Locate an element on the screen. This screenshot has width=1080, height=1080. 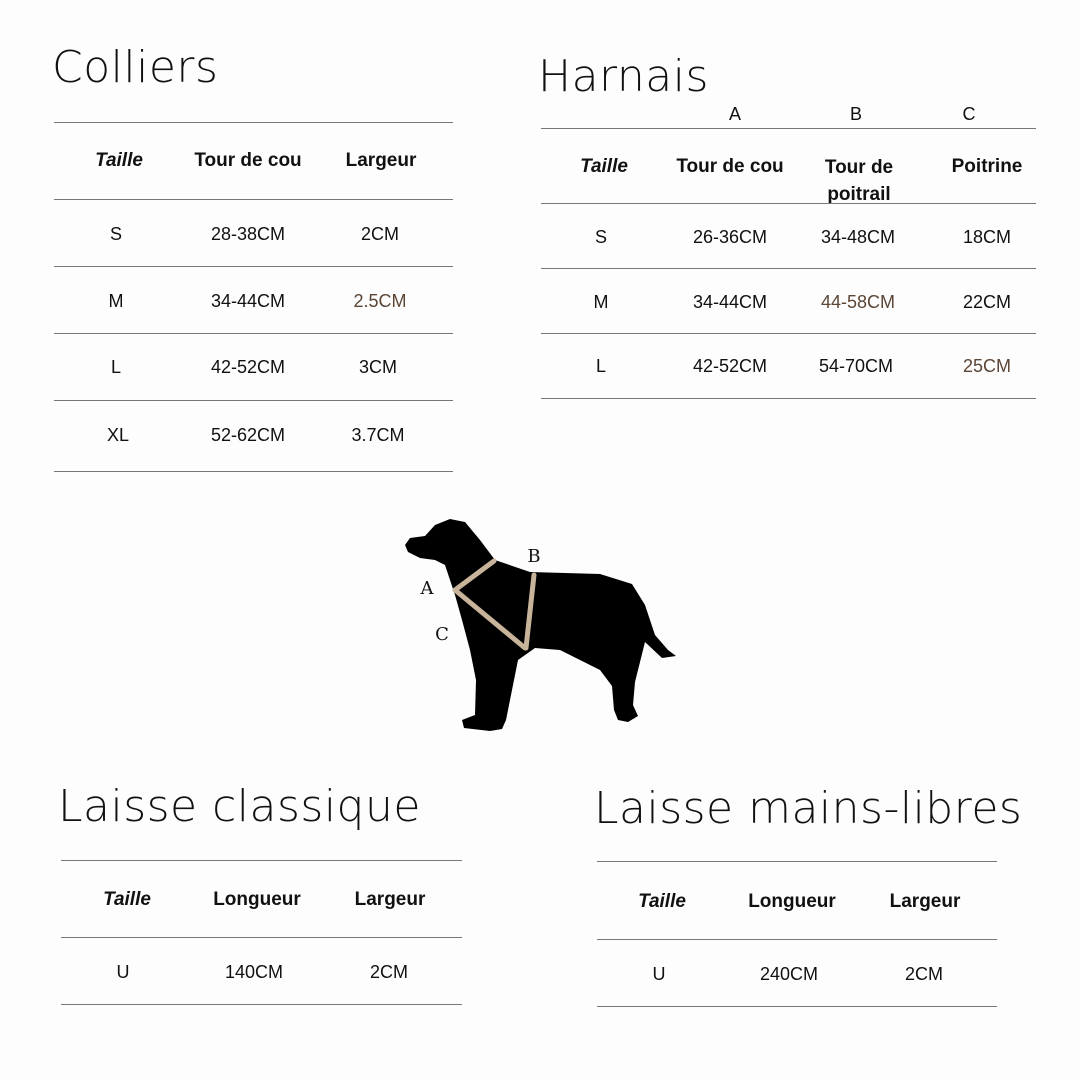
laisse-mains-libres-title: Laisse mains-libres is located at coordinates (808, 808).